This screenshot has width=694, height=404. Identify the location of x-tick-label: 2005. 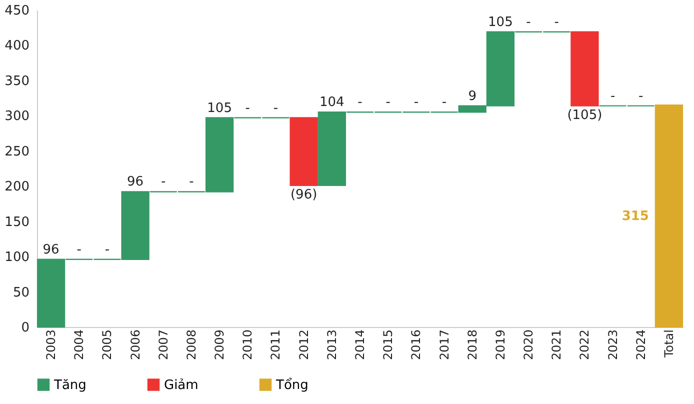
(107, 345).